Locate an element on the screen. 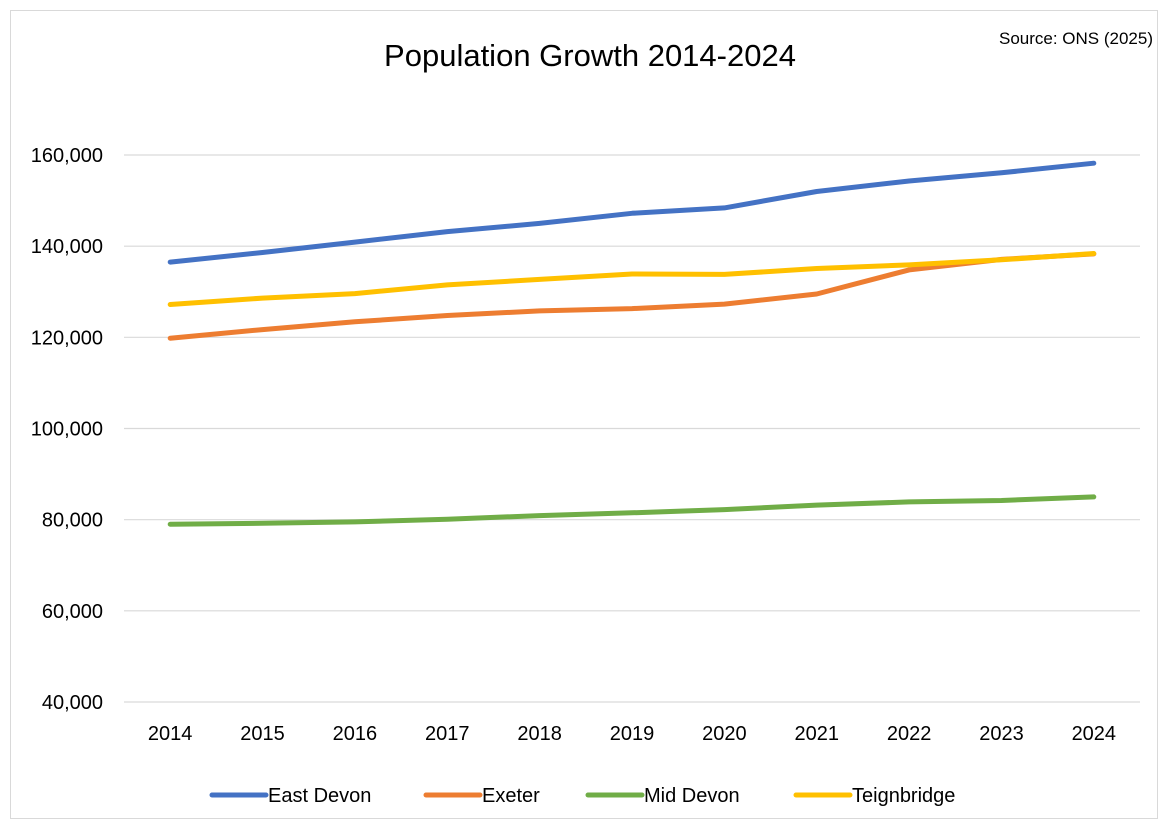  y-tick-label: 80,000 is located at coordinates (72, 521).